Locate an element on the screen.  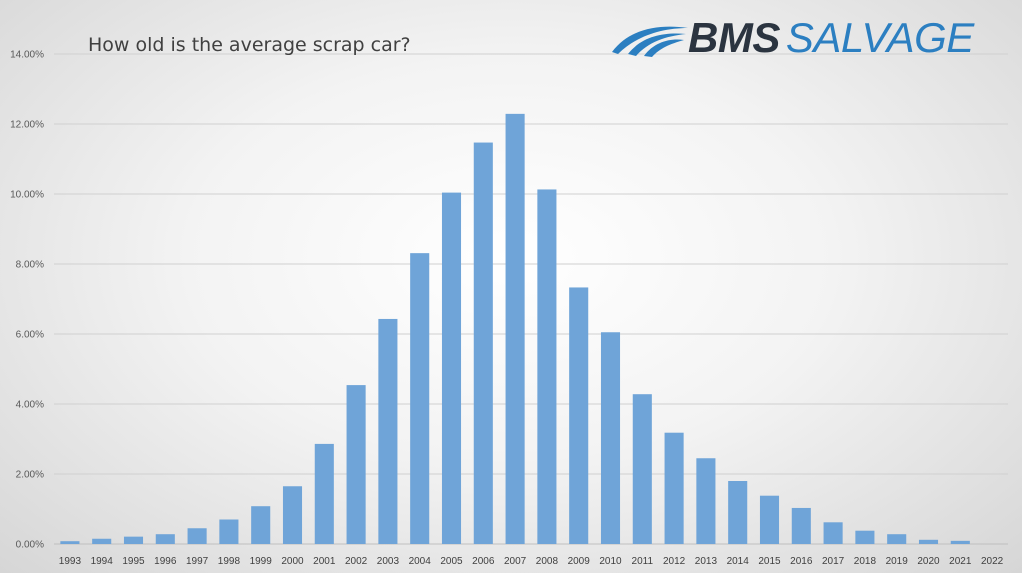
bar-2004 is located at coordinates (420, 398).